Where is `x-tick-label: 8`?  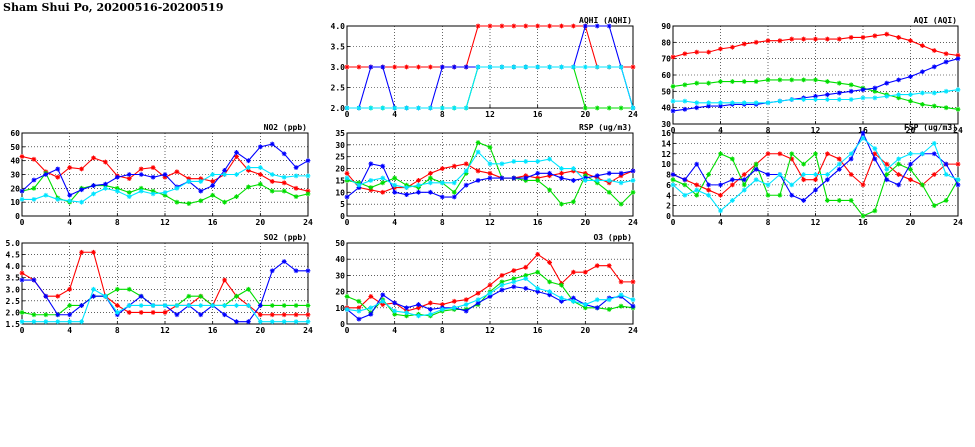
x-tick-label: 8 is located at coordinates (117, 222).